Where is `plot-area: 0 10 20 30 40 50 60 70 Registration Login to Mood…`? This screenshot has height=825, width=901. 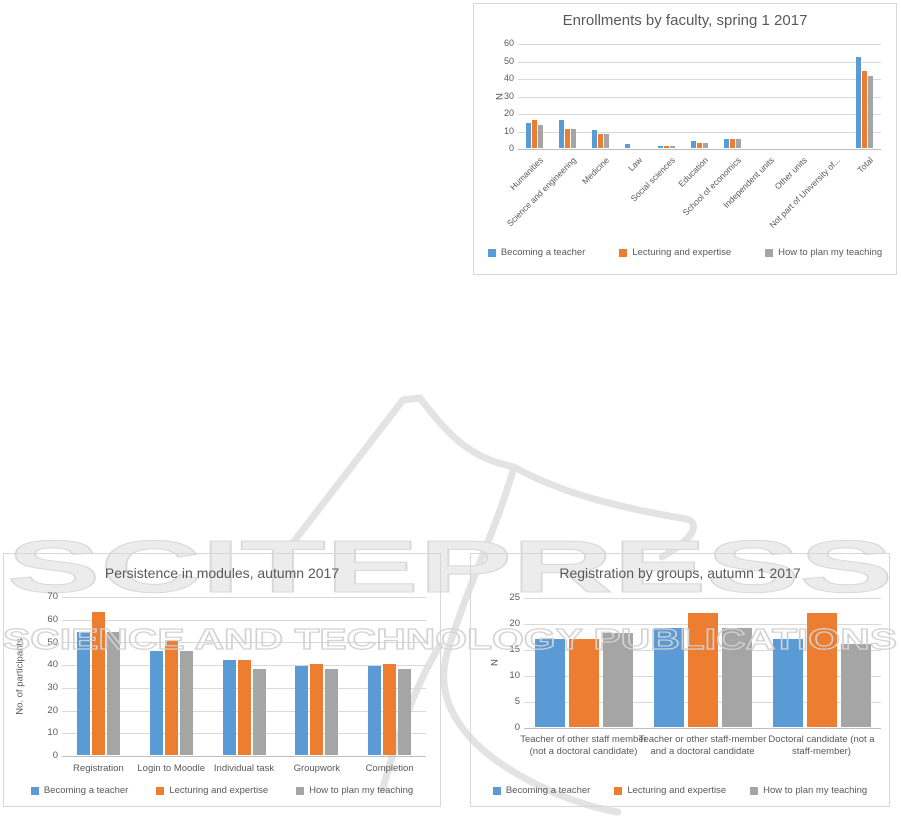
plot-area: 0 10 20 30 40 50 60 70 Registration Login to Mood… is located at coordinates (236, 682).